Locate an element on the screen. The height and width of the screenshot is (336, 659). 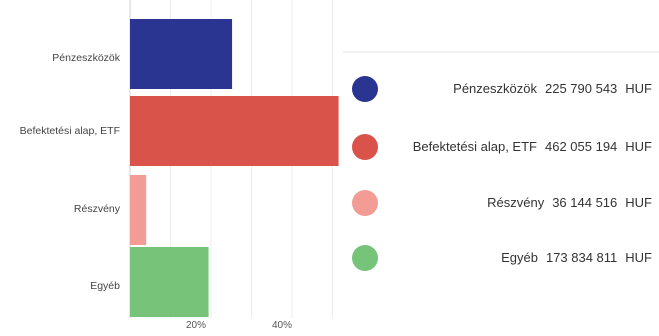
legend-item: Egyéb 173 834 811 HUF is located at coordinates (502, 259).